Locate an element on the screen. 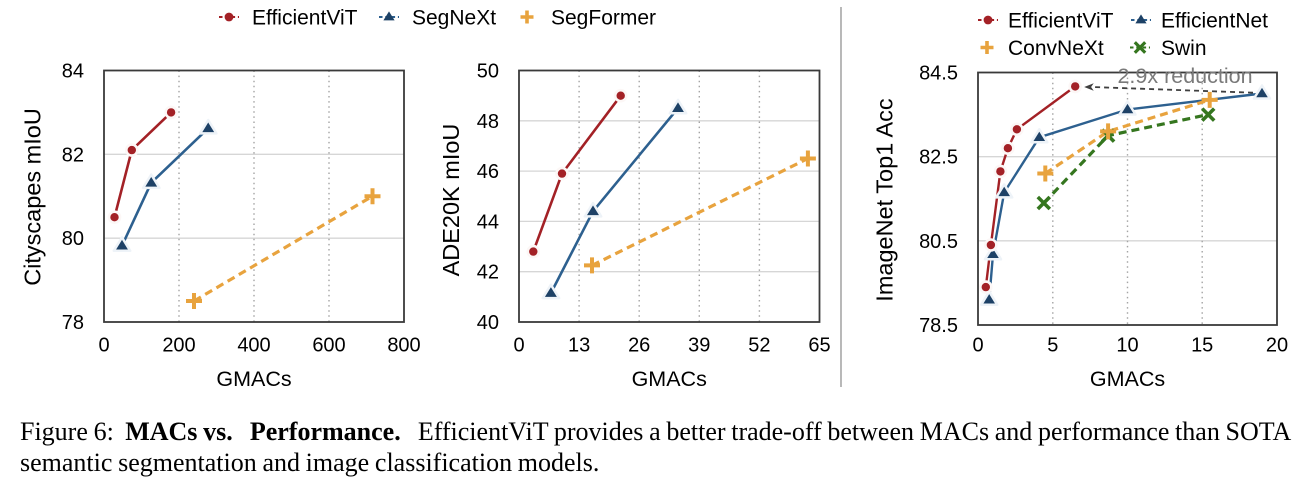 The width and height of the screenshot is (1309, 481). svg-text: 10 is located at coordinates (1127, 346).